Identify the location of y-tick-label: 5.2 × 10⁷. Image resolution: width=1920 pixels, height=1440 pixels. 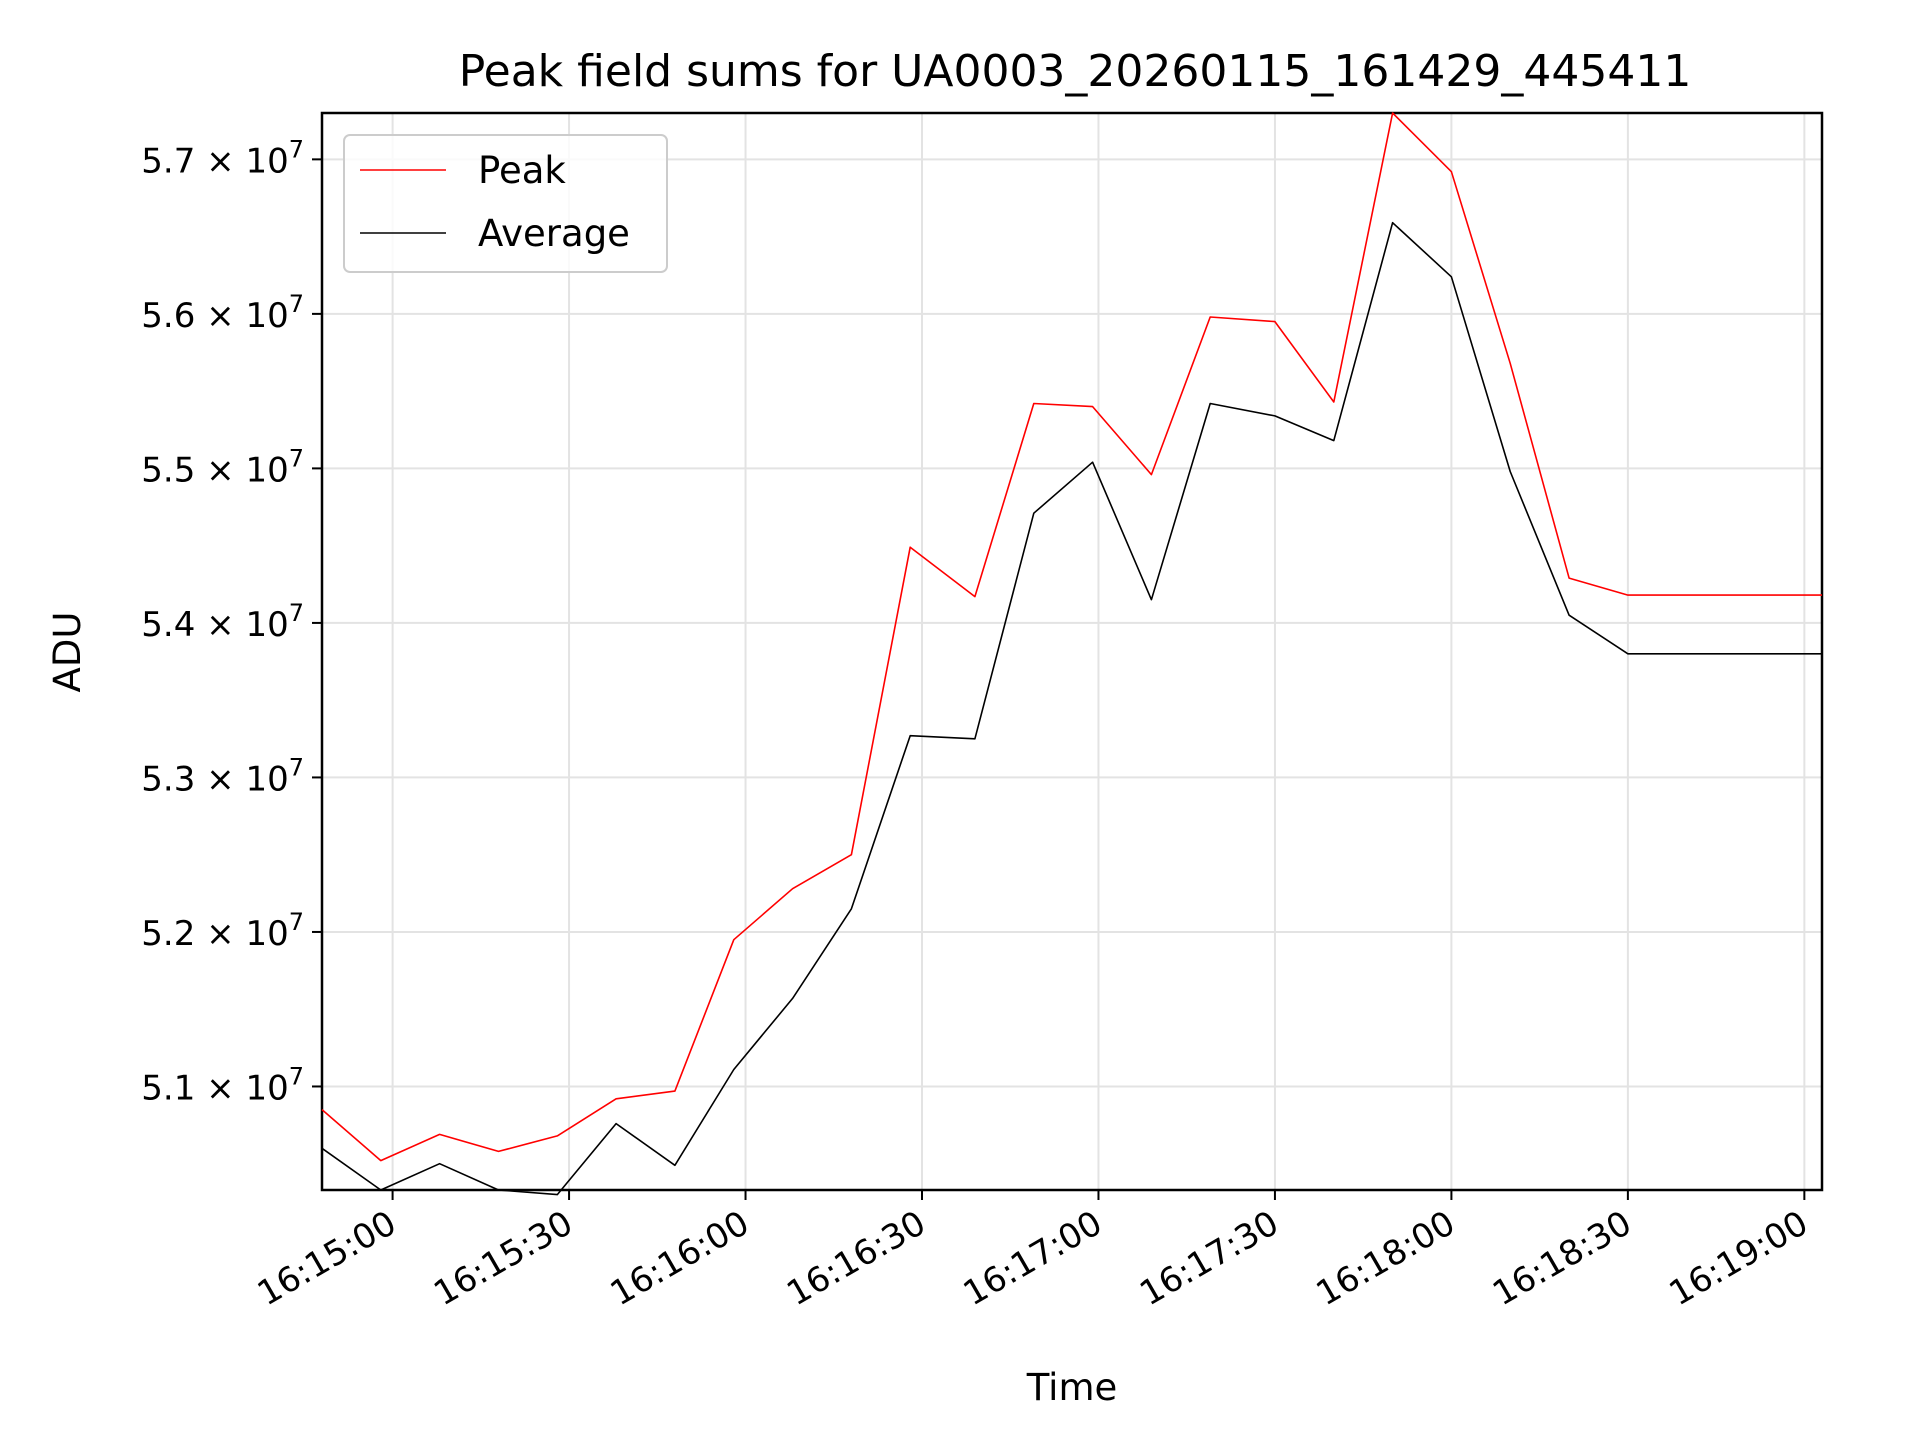
(222, 931).